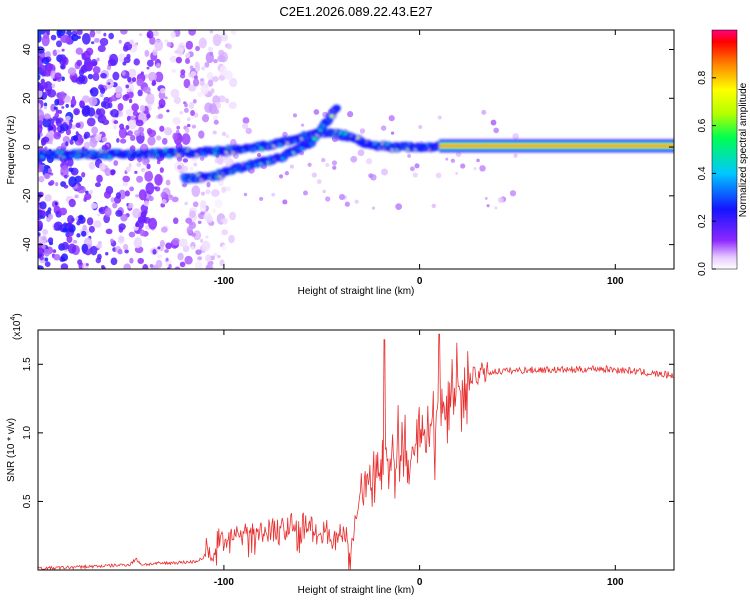 This screenshot has height=600, width=750. Describe the element at coordinates (13, 319) in the screenshot. I see `snr-multiplier-exponent: 4` at that location.